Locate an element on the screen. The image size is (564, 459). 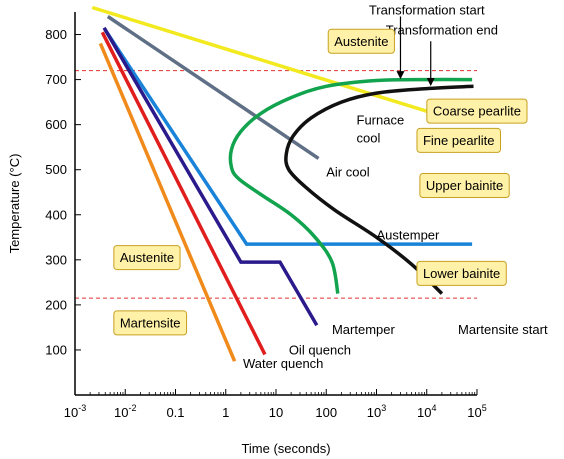
box-coarse-pearlite-label: Coarse pearlite is located at coordinates (477, 111).